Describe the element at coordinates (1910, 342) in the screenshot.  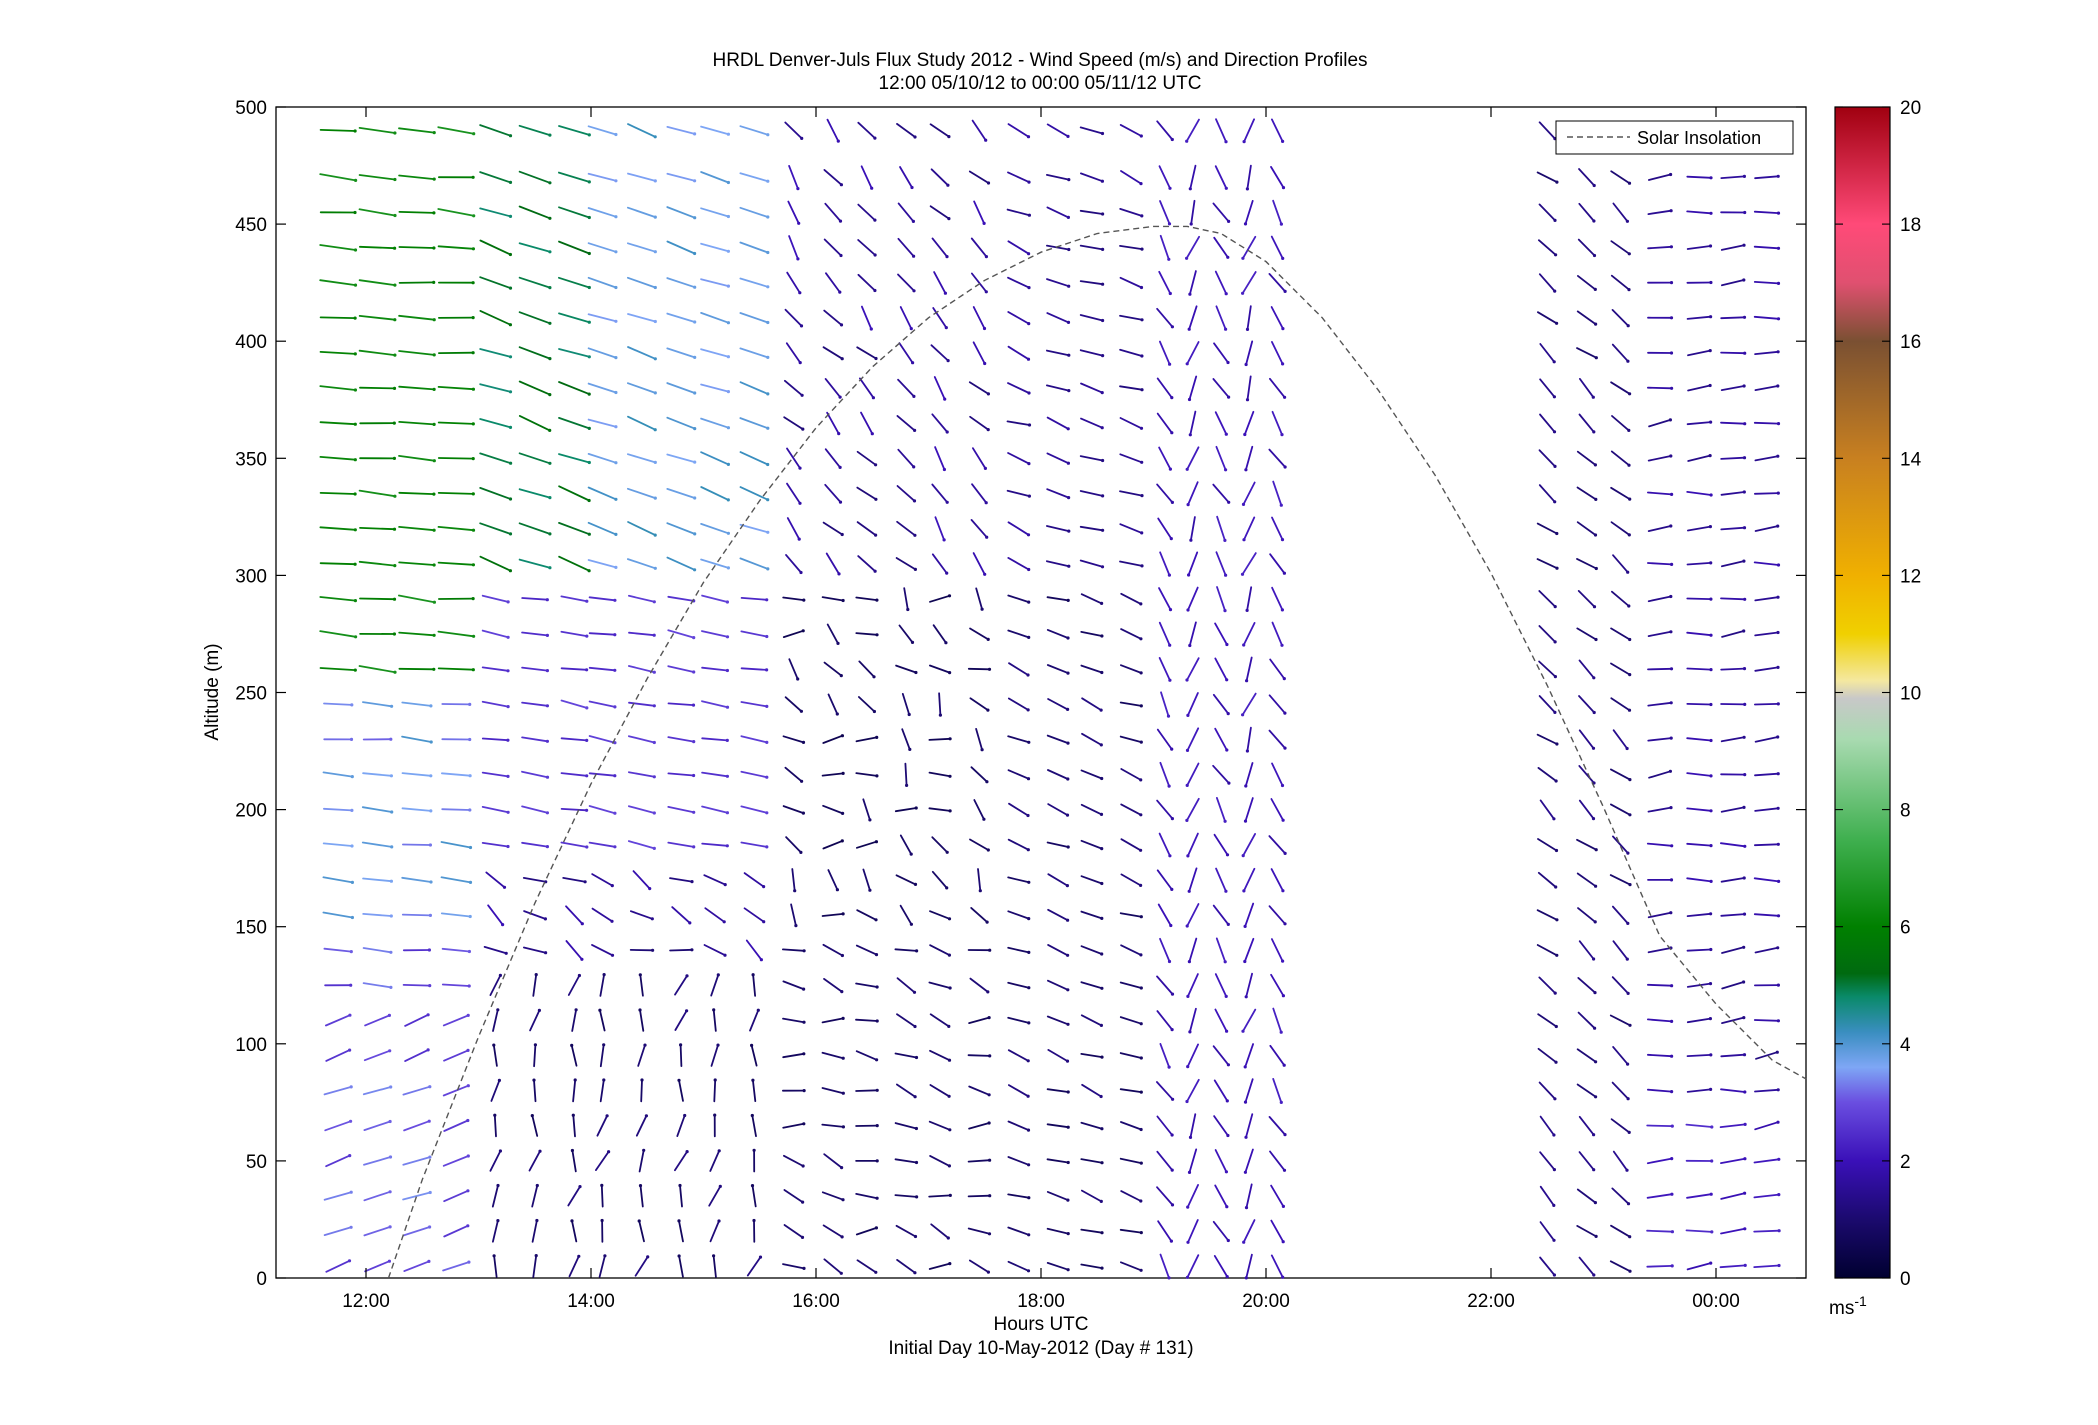
I see `colorbar-tick-label: 16` at that location.